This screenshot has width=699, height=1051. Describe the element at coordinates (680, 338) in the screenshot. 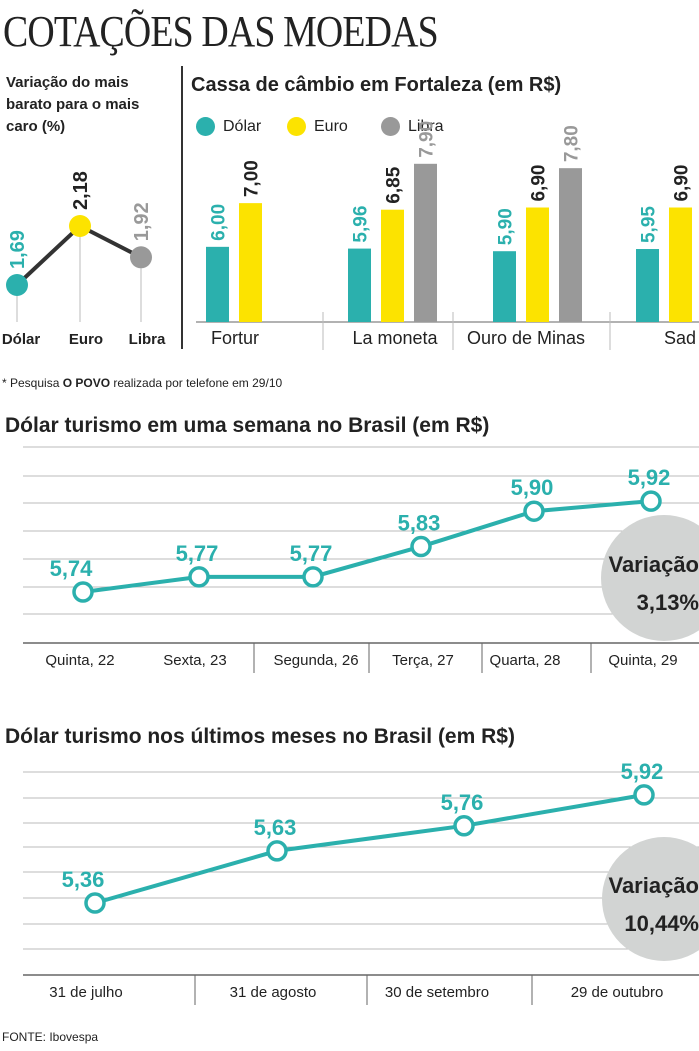

I see `cassa-category-label: Sad` at that location.